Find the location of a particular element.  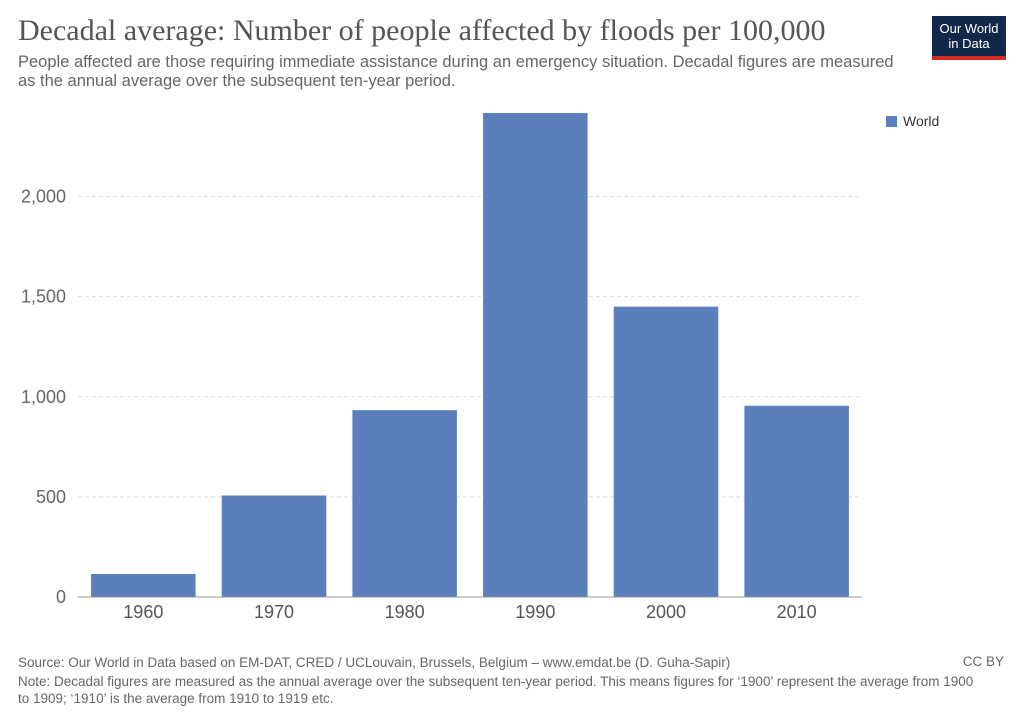

logo-line-1: Our World is located at coordinates (969, 28).